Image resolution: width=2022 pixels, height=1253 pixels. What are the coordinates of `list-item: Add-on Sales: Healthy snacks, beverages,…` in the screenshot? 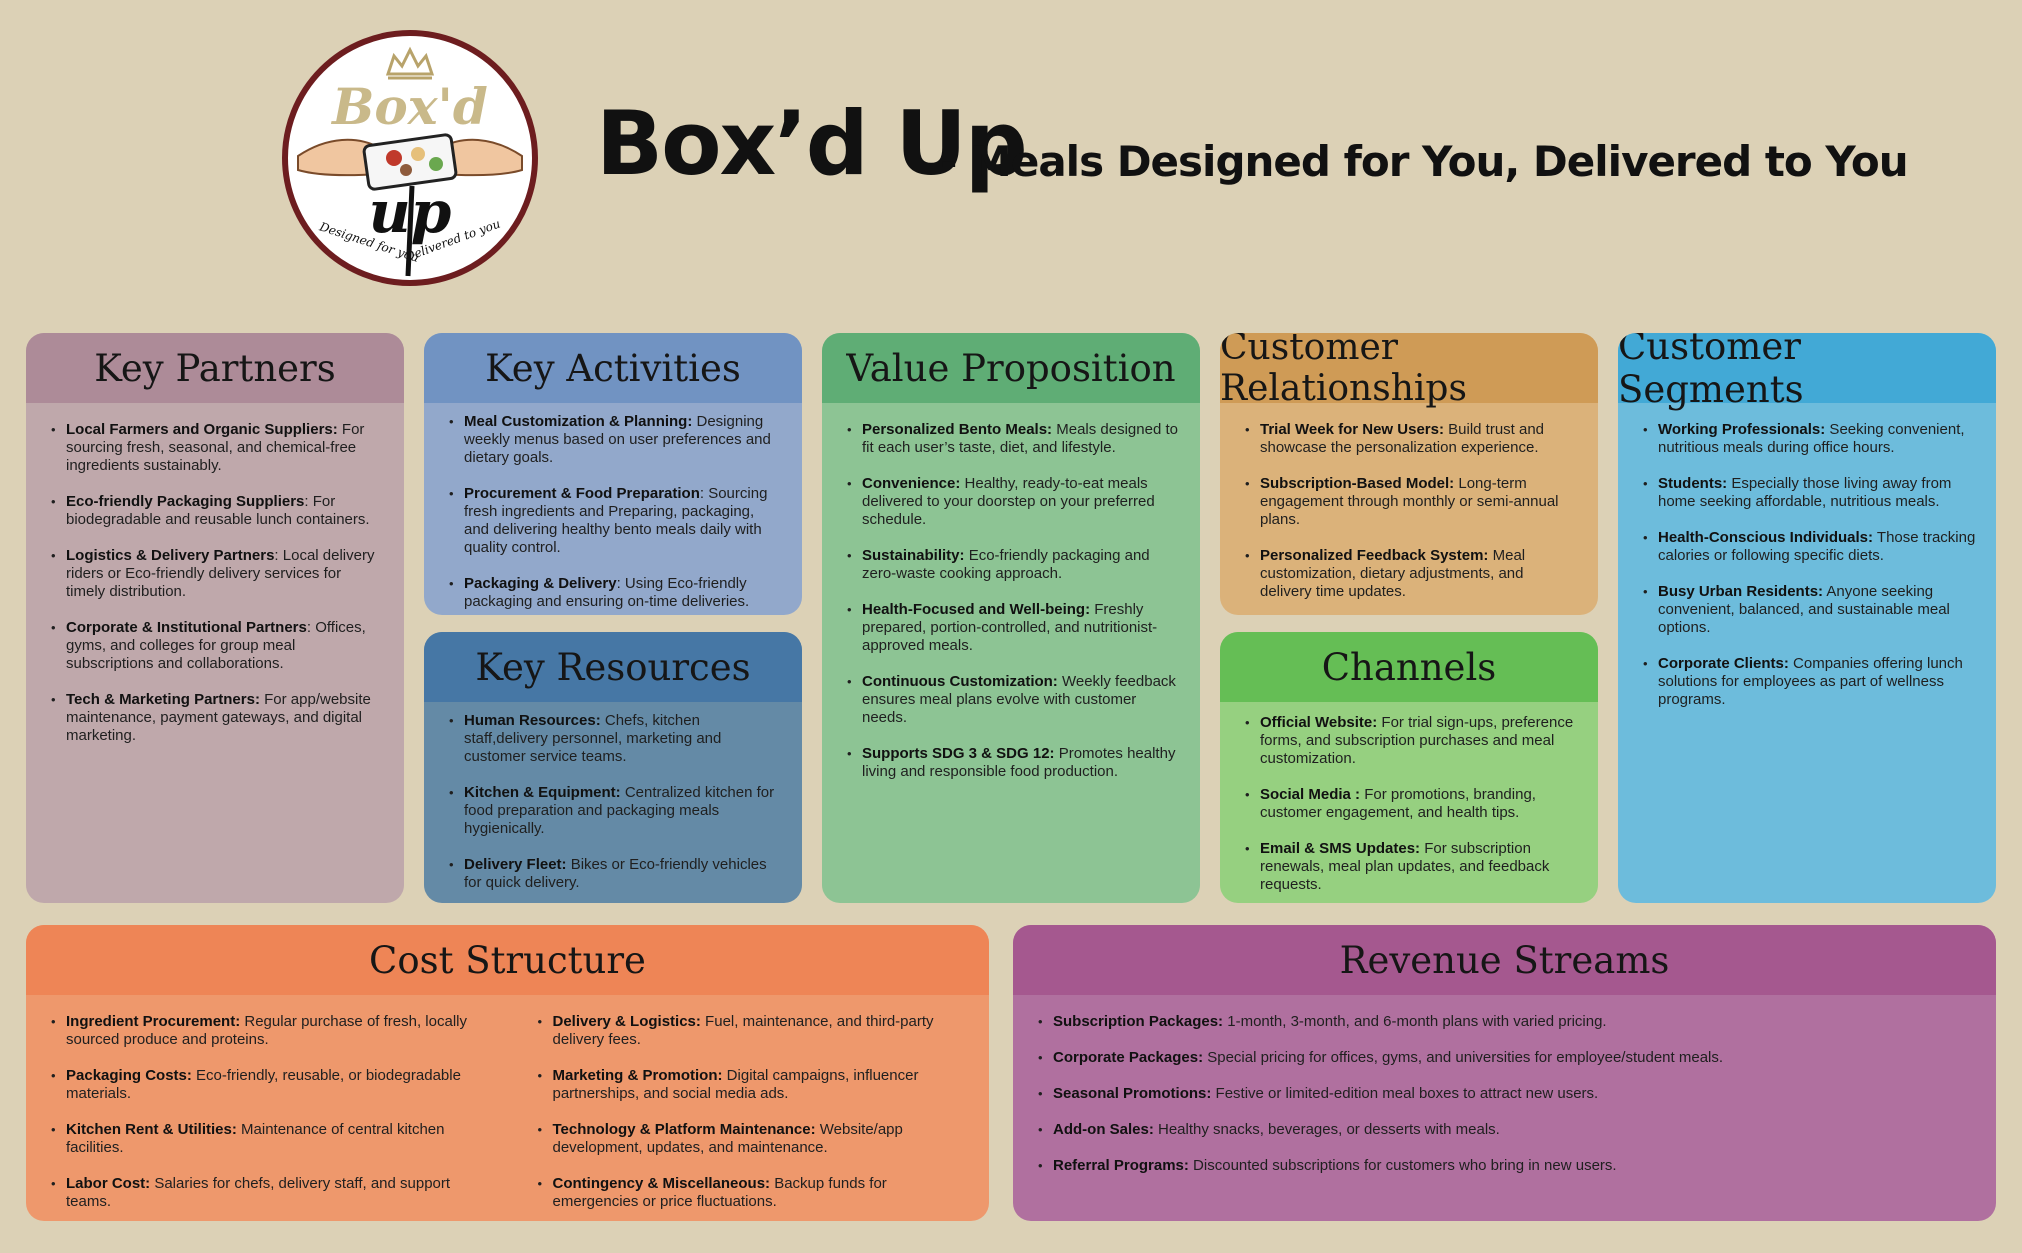 It's located at (1507, 1130).